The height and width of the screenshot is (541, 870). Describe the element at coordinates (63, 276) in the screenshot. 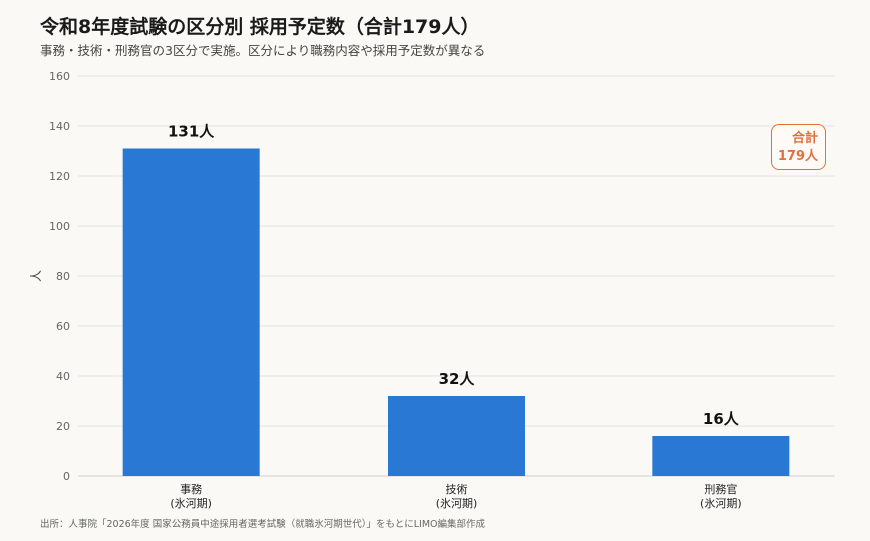

I see `y-tick-label: 80` at that location.